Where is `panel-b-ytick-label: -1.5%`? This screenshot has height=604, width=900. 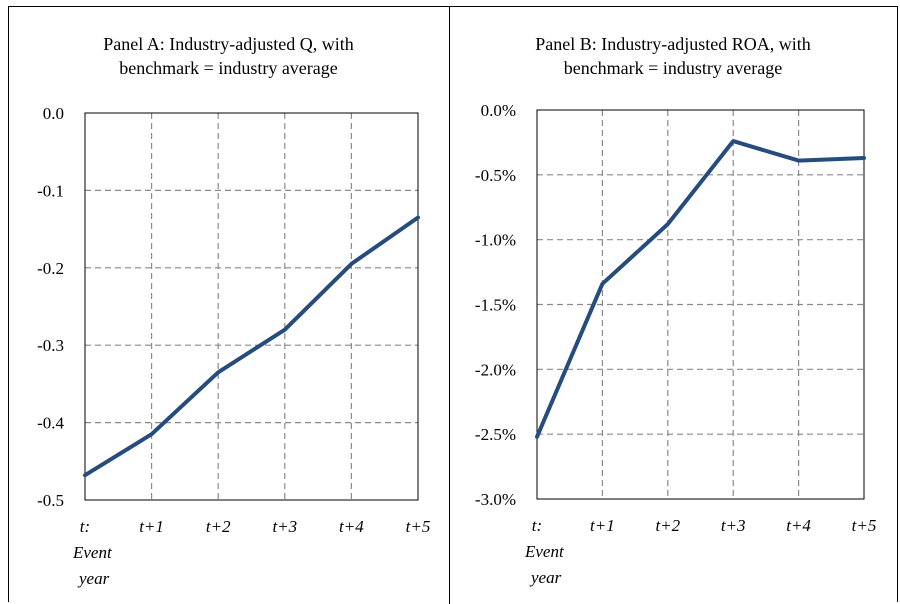
panel-b-ytick-label: -1.5% is located at coordinates (495, 305).